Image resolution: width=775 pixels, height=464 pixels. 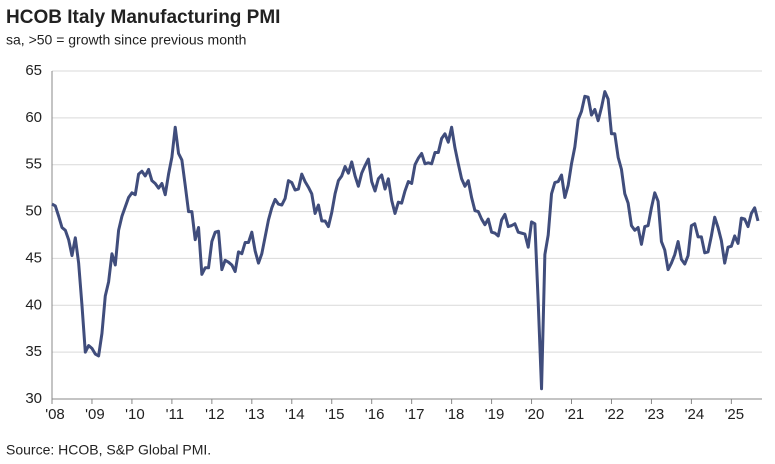 What do you see at coordinates (575, 414) in the screenshot?
I see `x-tick-label: '21` at bounding box center [575, 414].